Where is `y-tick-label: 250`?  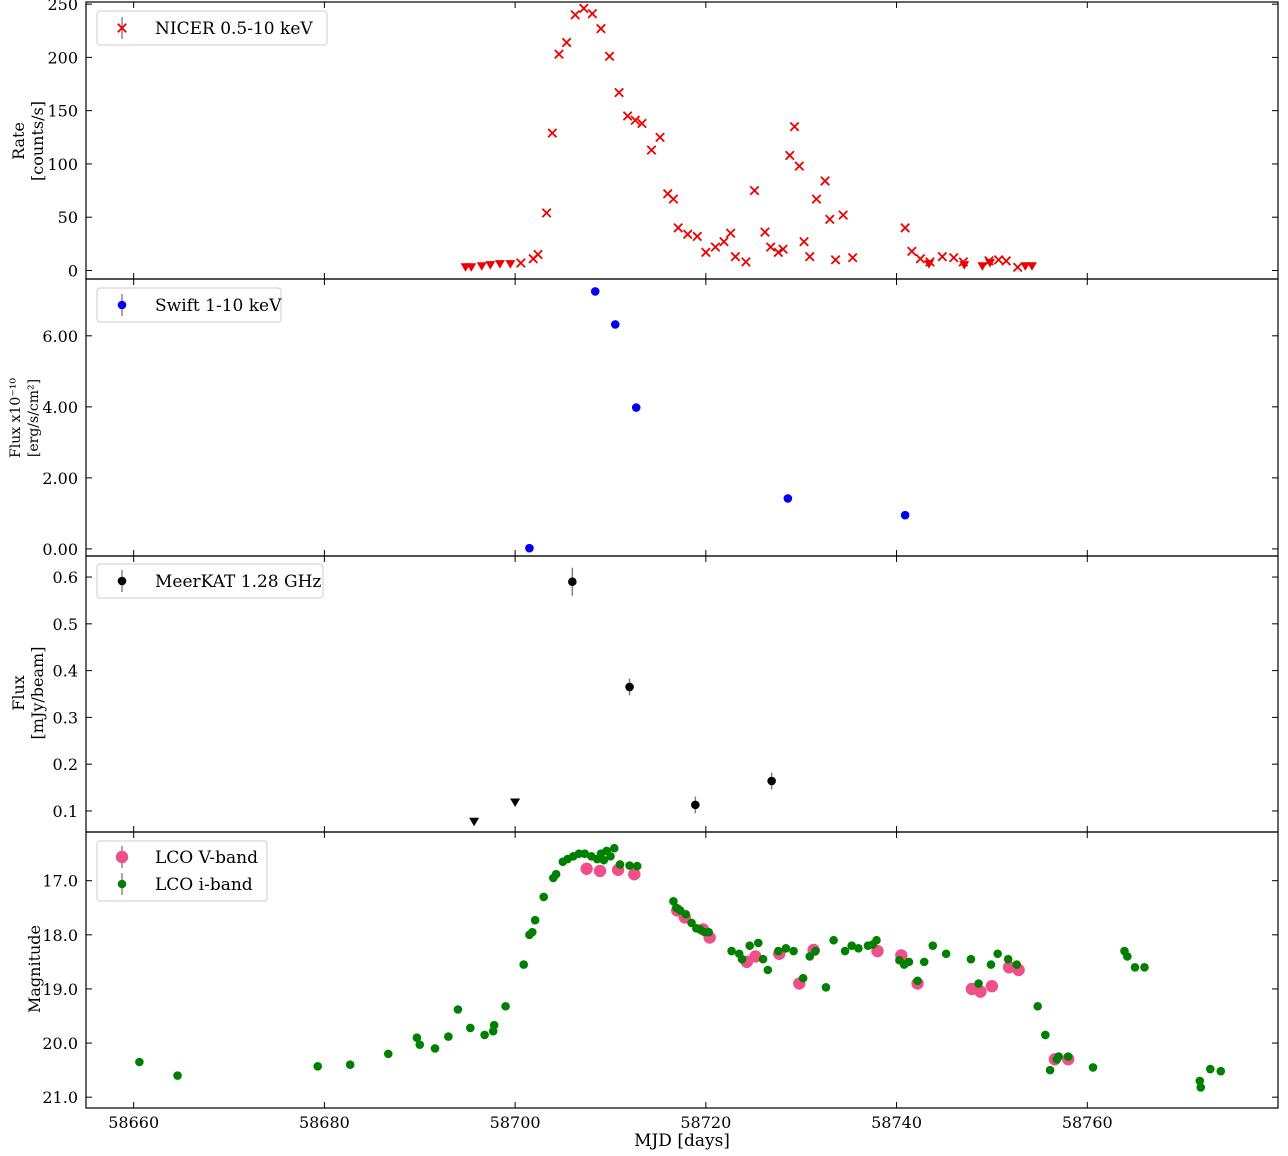 y-tick-label: 250 is located at coordinates (62, 7).